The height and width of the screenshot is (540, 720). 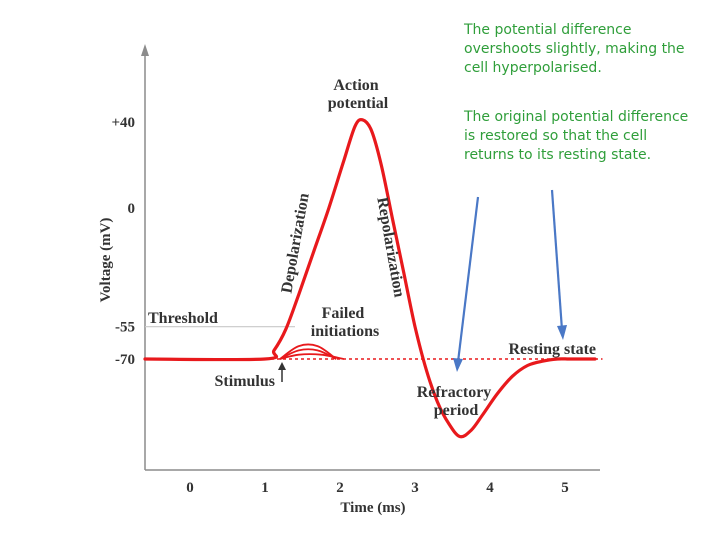 I want to click on y-tick-label-2: -55, so click(x=125, y=328).